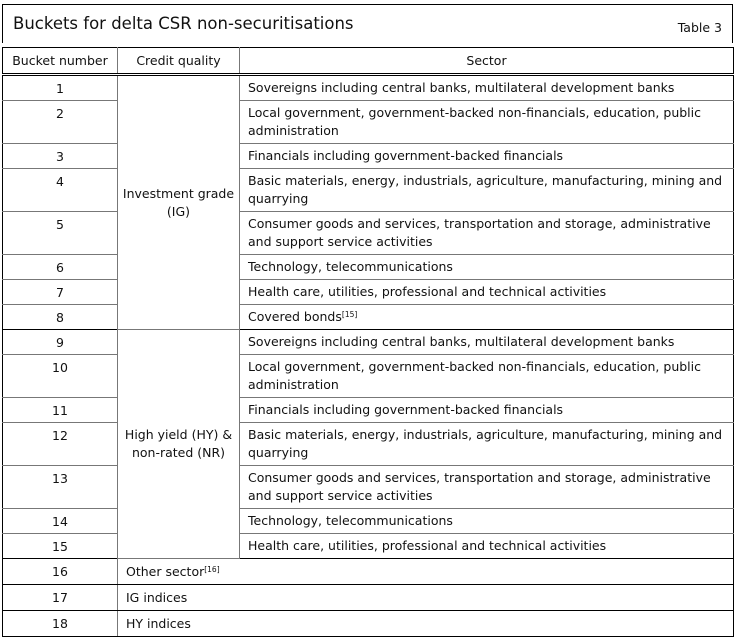 Image resolution: width=737 pixels, height=637 pixels. Describe the element at coordinates (60, 571) in the screenshot. I see `bucket-number: 16` at that location.